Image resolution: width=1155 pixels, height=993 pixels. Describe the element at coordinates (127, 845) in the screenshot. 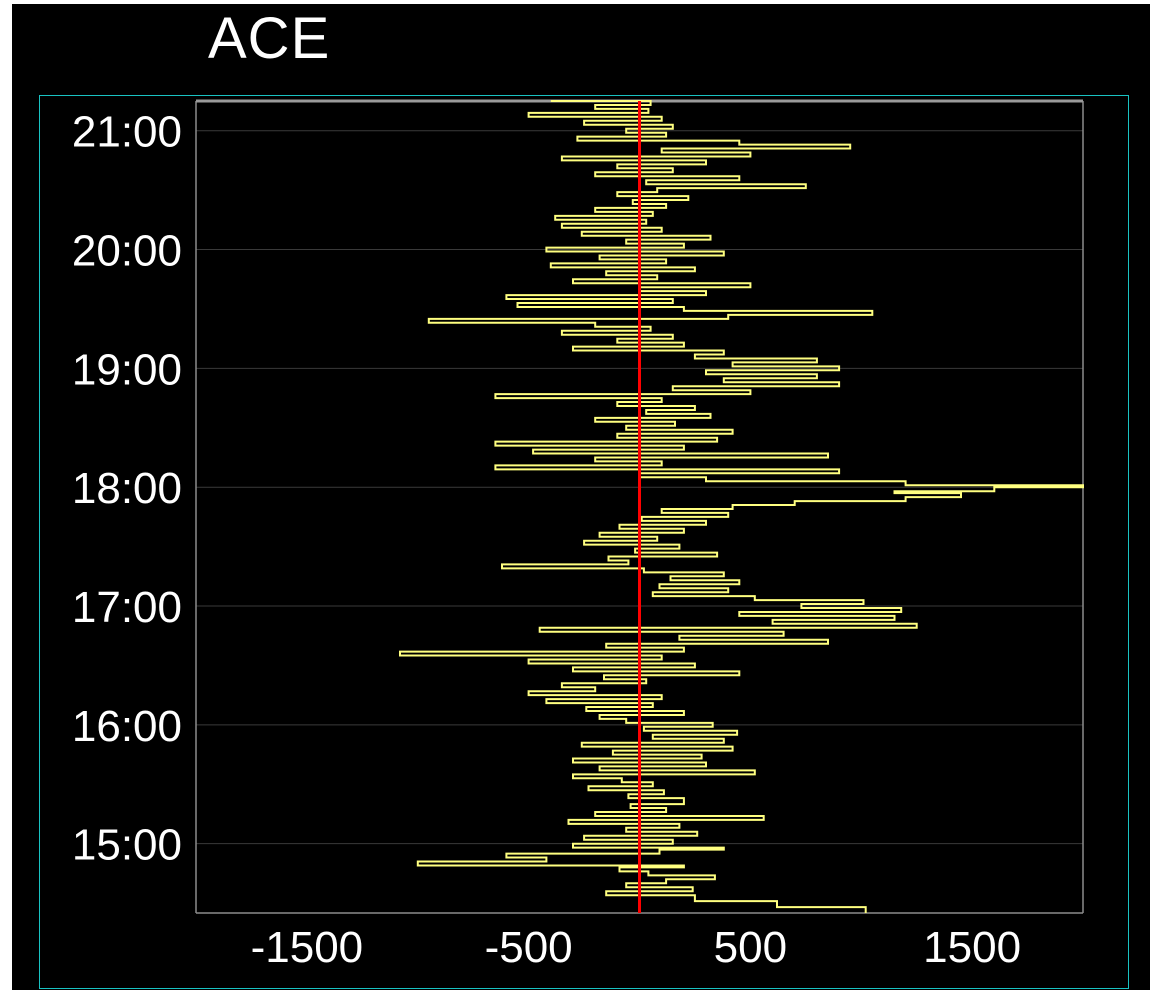

I see `y-tick-label: 15:00` at that location.